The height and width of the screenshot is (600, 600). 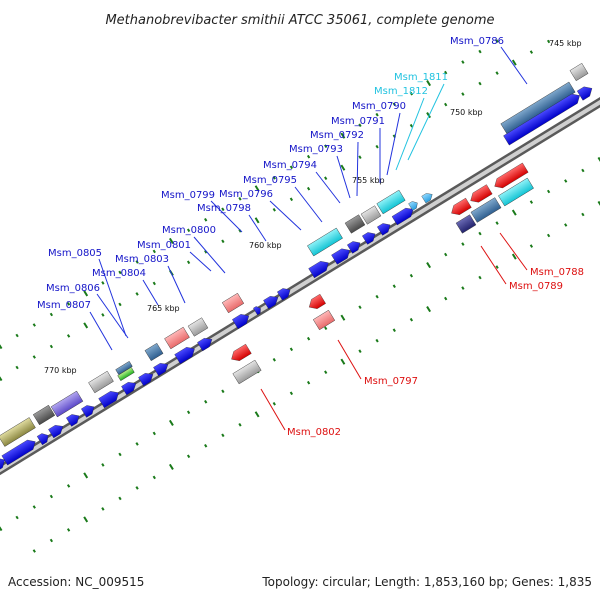 I want to click on gene-label-msm-0792: Msm_0792, so click(x=337, y=135).